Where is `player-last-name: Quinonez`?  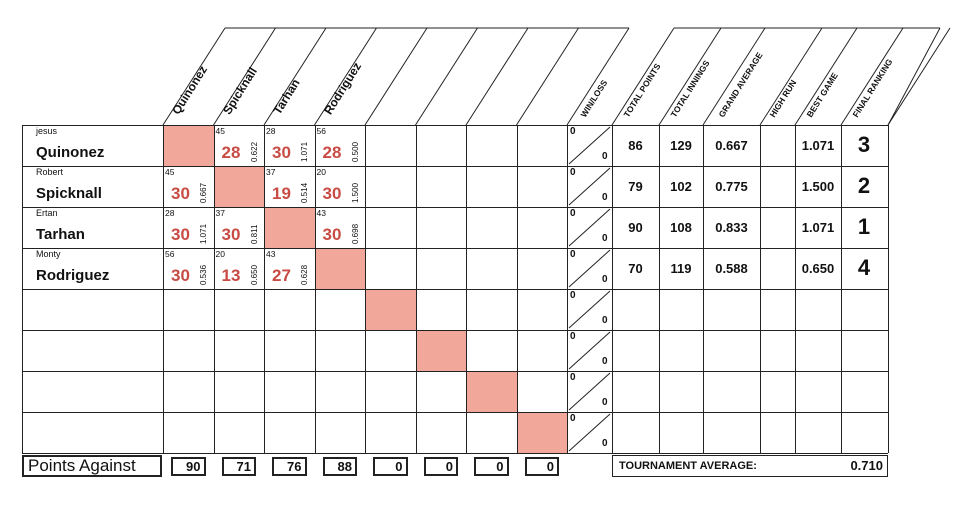
player-last-name: Quinonez is located at coordinates (70, 152).